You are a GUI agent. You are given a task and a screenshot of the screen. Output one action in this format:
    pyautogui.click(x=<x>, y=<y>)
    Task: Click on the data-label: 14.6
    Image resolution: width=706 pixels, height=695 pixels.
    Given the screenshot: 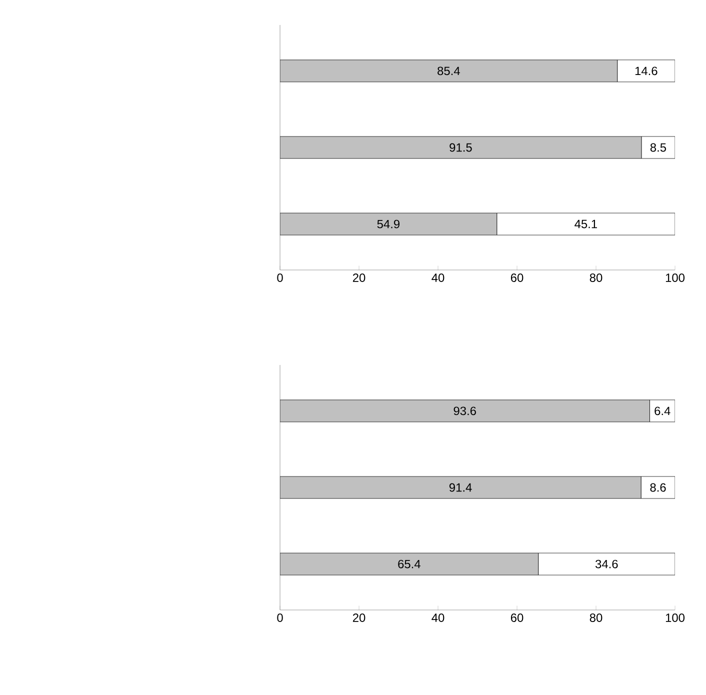 What is the action you would take?
    pyautogui.click(x=646, y=71)
    